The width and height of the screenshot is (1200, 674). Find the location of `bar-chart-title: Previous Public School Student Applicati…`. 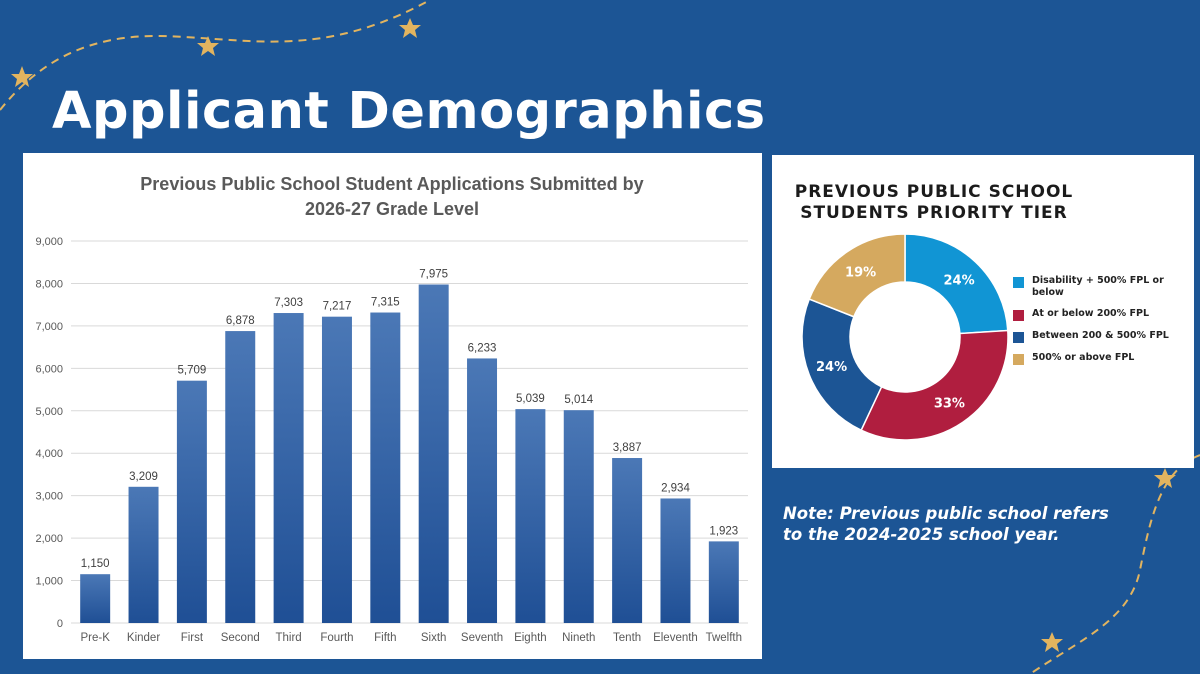

bar-chart-title: Previous Public School Student Applicati… is located at coordinates (391, 184).